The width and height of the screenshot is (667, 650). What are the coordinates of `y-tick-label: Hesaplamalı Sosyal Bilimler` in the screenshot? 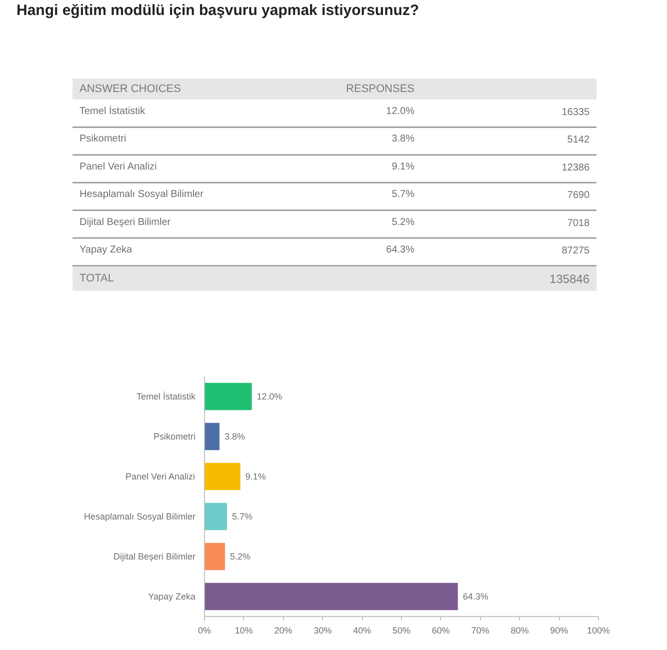 It's located at (140, 517).